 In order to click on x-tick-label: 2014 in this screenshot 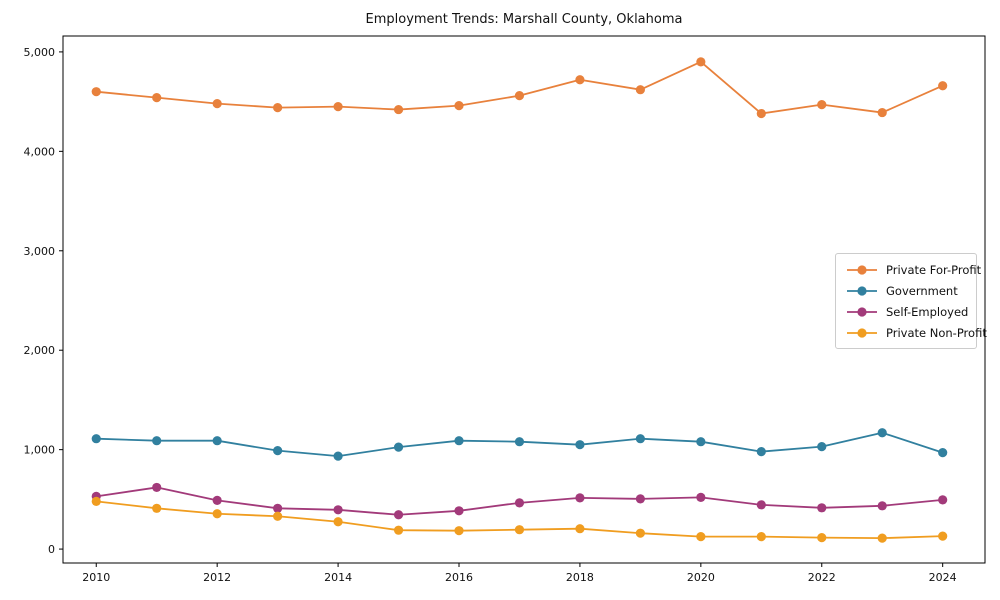, I will do `click(338, 577)`.